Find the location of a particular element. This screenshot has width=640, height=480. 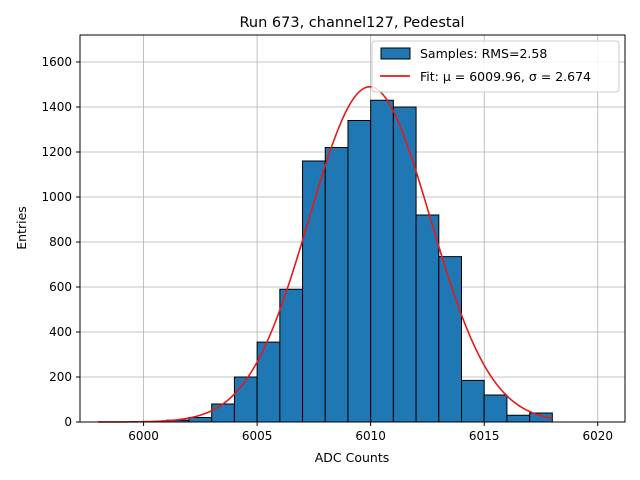

x-axis-ticks: 6000 6005 6010 6015 6020 is located at coordinates (370, 432).